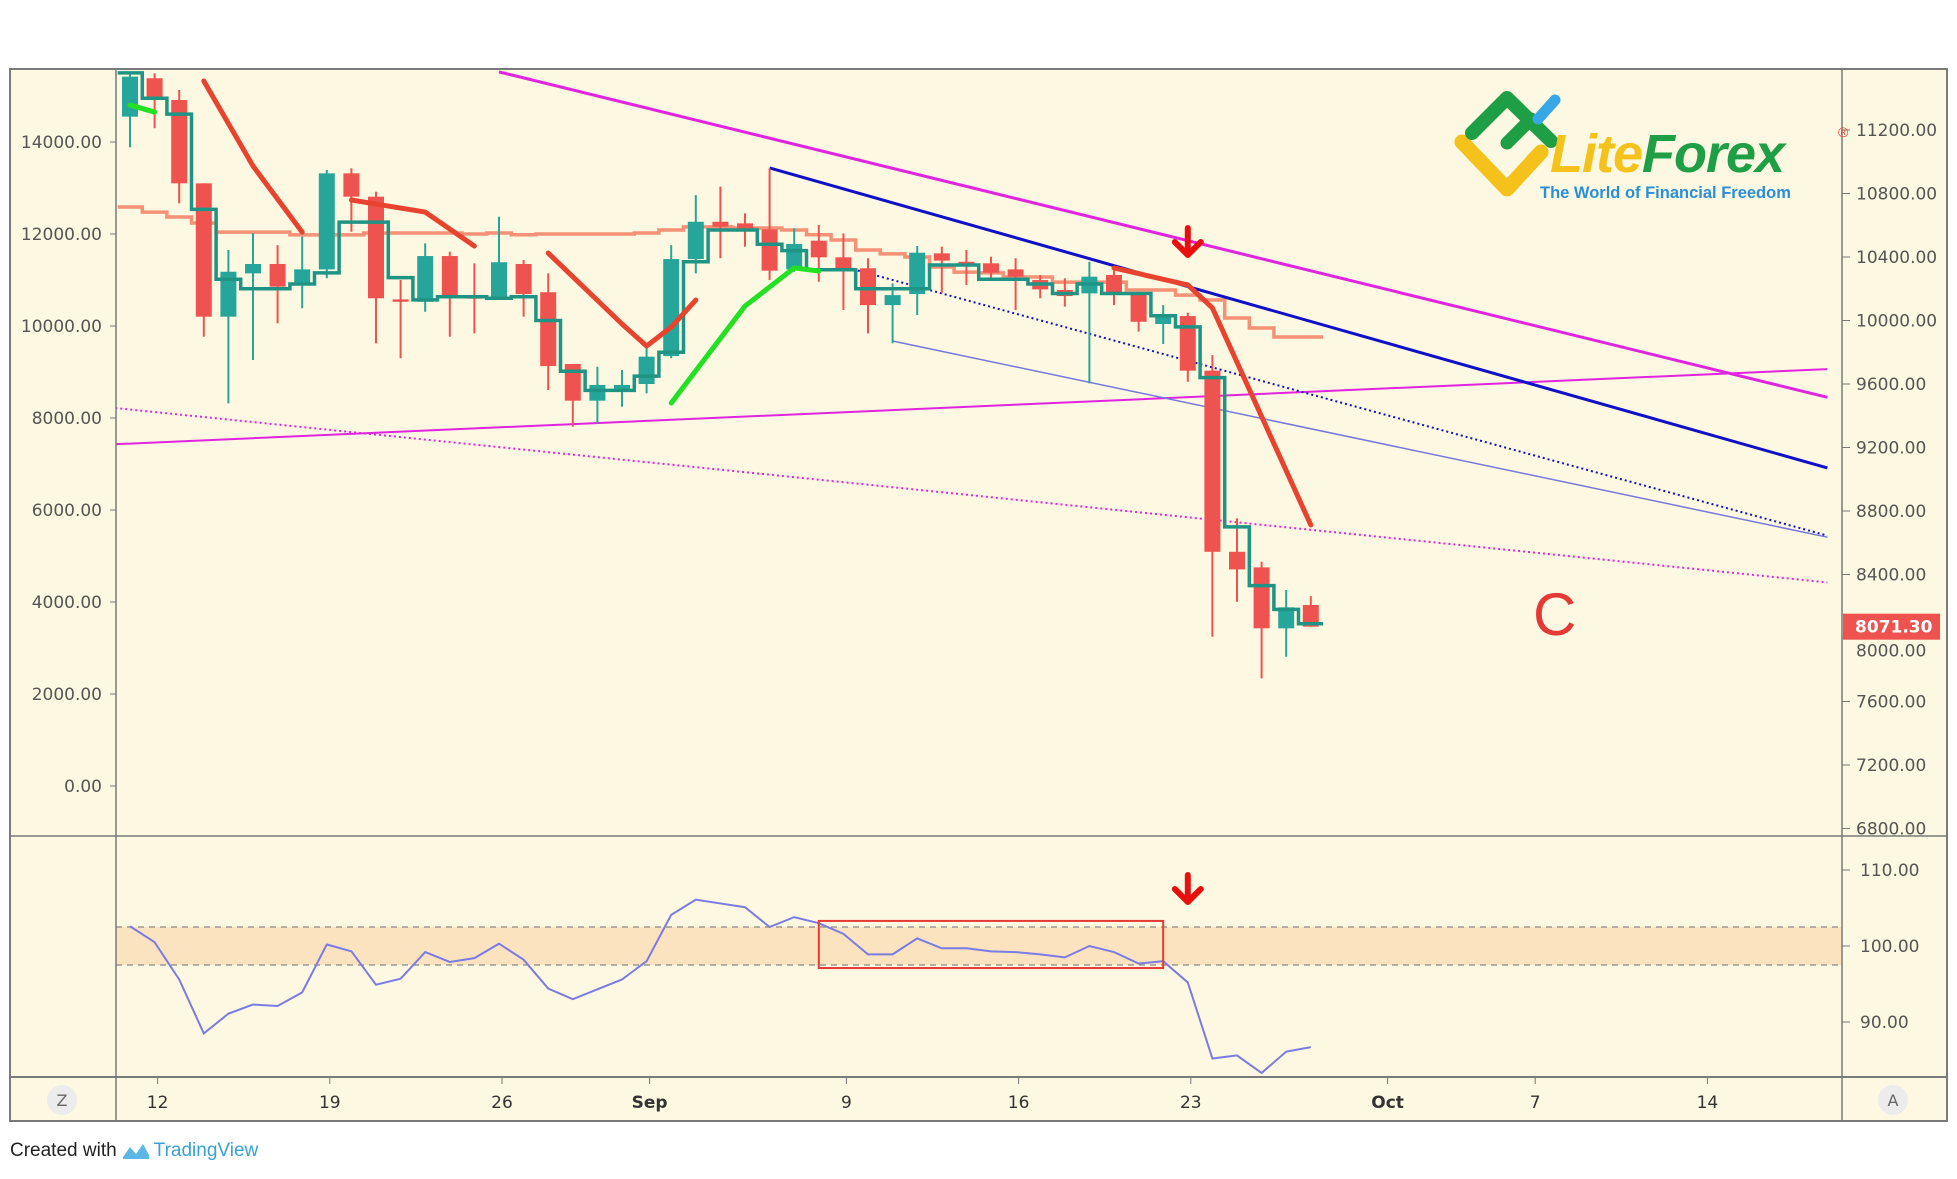 The image size is (1957, 1179). What do you see at coordinates (1191, 1103) in the screenshot?
I see `time-axis-label: 23` at bounding box center [1191, 1103].